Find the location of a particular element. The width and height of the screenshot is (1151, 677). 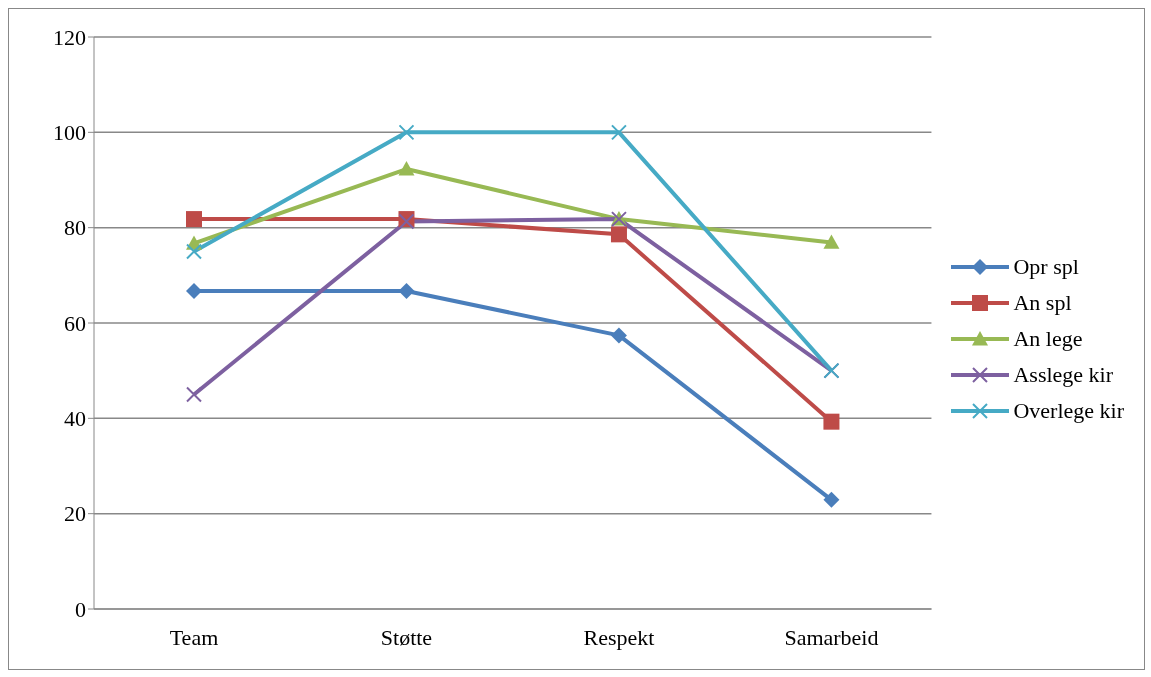

legend-label: Overlege kir is located at coordinates (1068, 411).